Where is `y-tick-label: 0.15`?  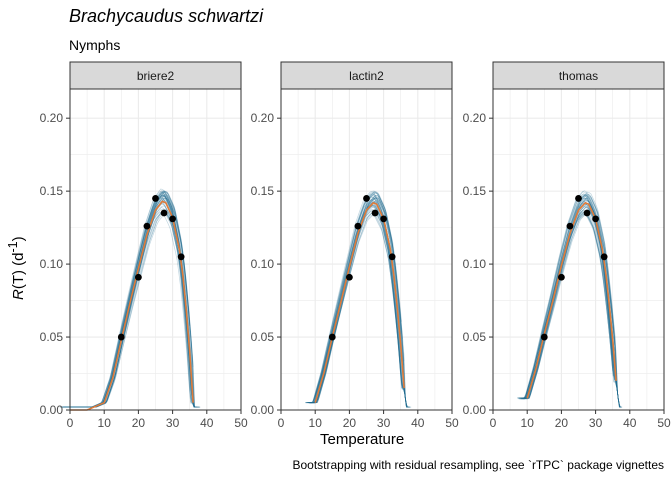 y-tick-label: 0.15 is located at coordinates (52, 191).